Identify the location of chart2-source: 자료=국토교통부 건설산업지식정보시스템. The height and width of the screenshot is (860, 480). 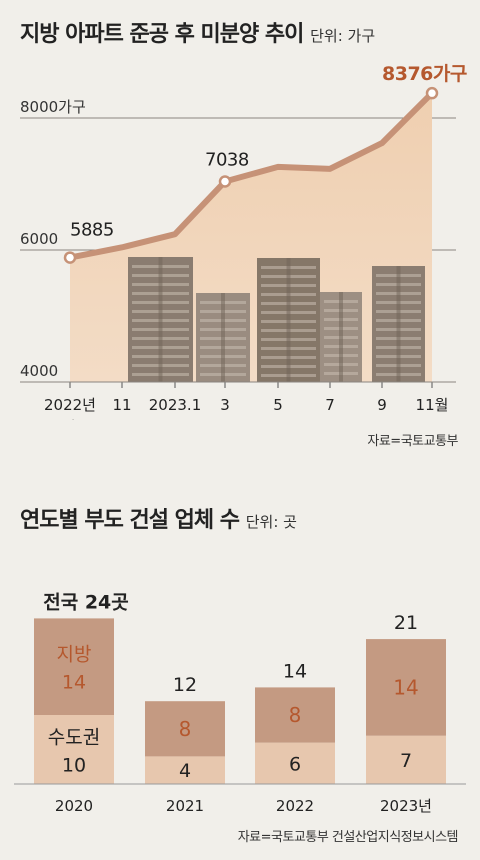
(348, 837).